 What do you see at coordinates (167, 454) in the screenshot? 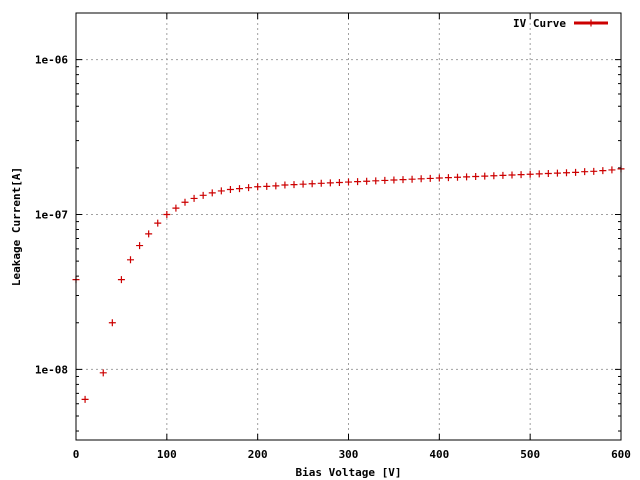
I see `x-tick-label: 100` at bounding box center [167, 454].